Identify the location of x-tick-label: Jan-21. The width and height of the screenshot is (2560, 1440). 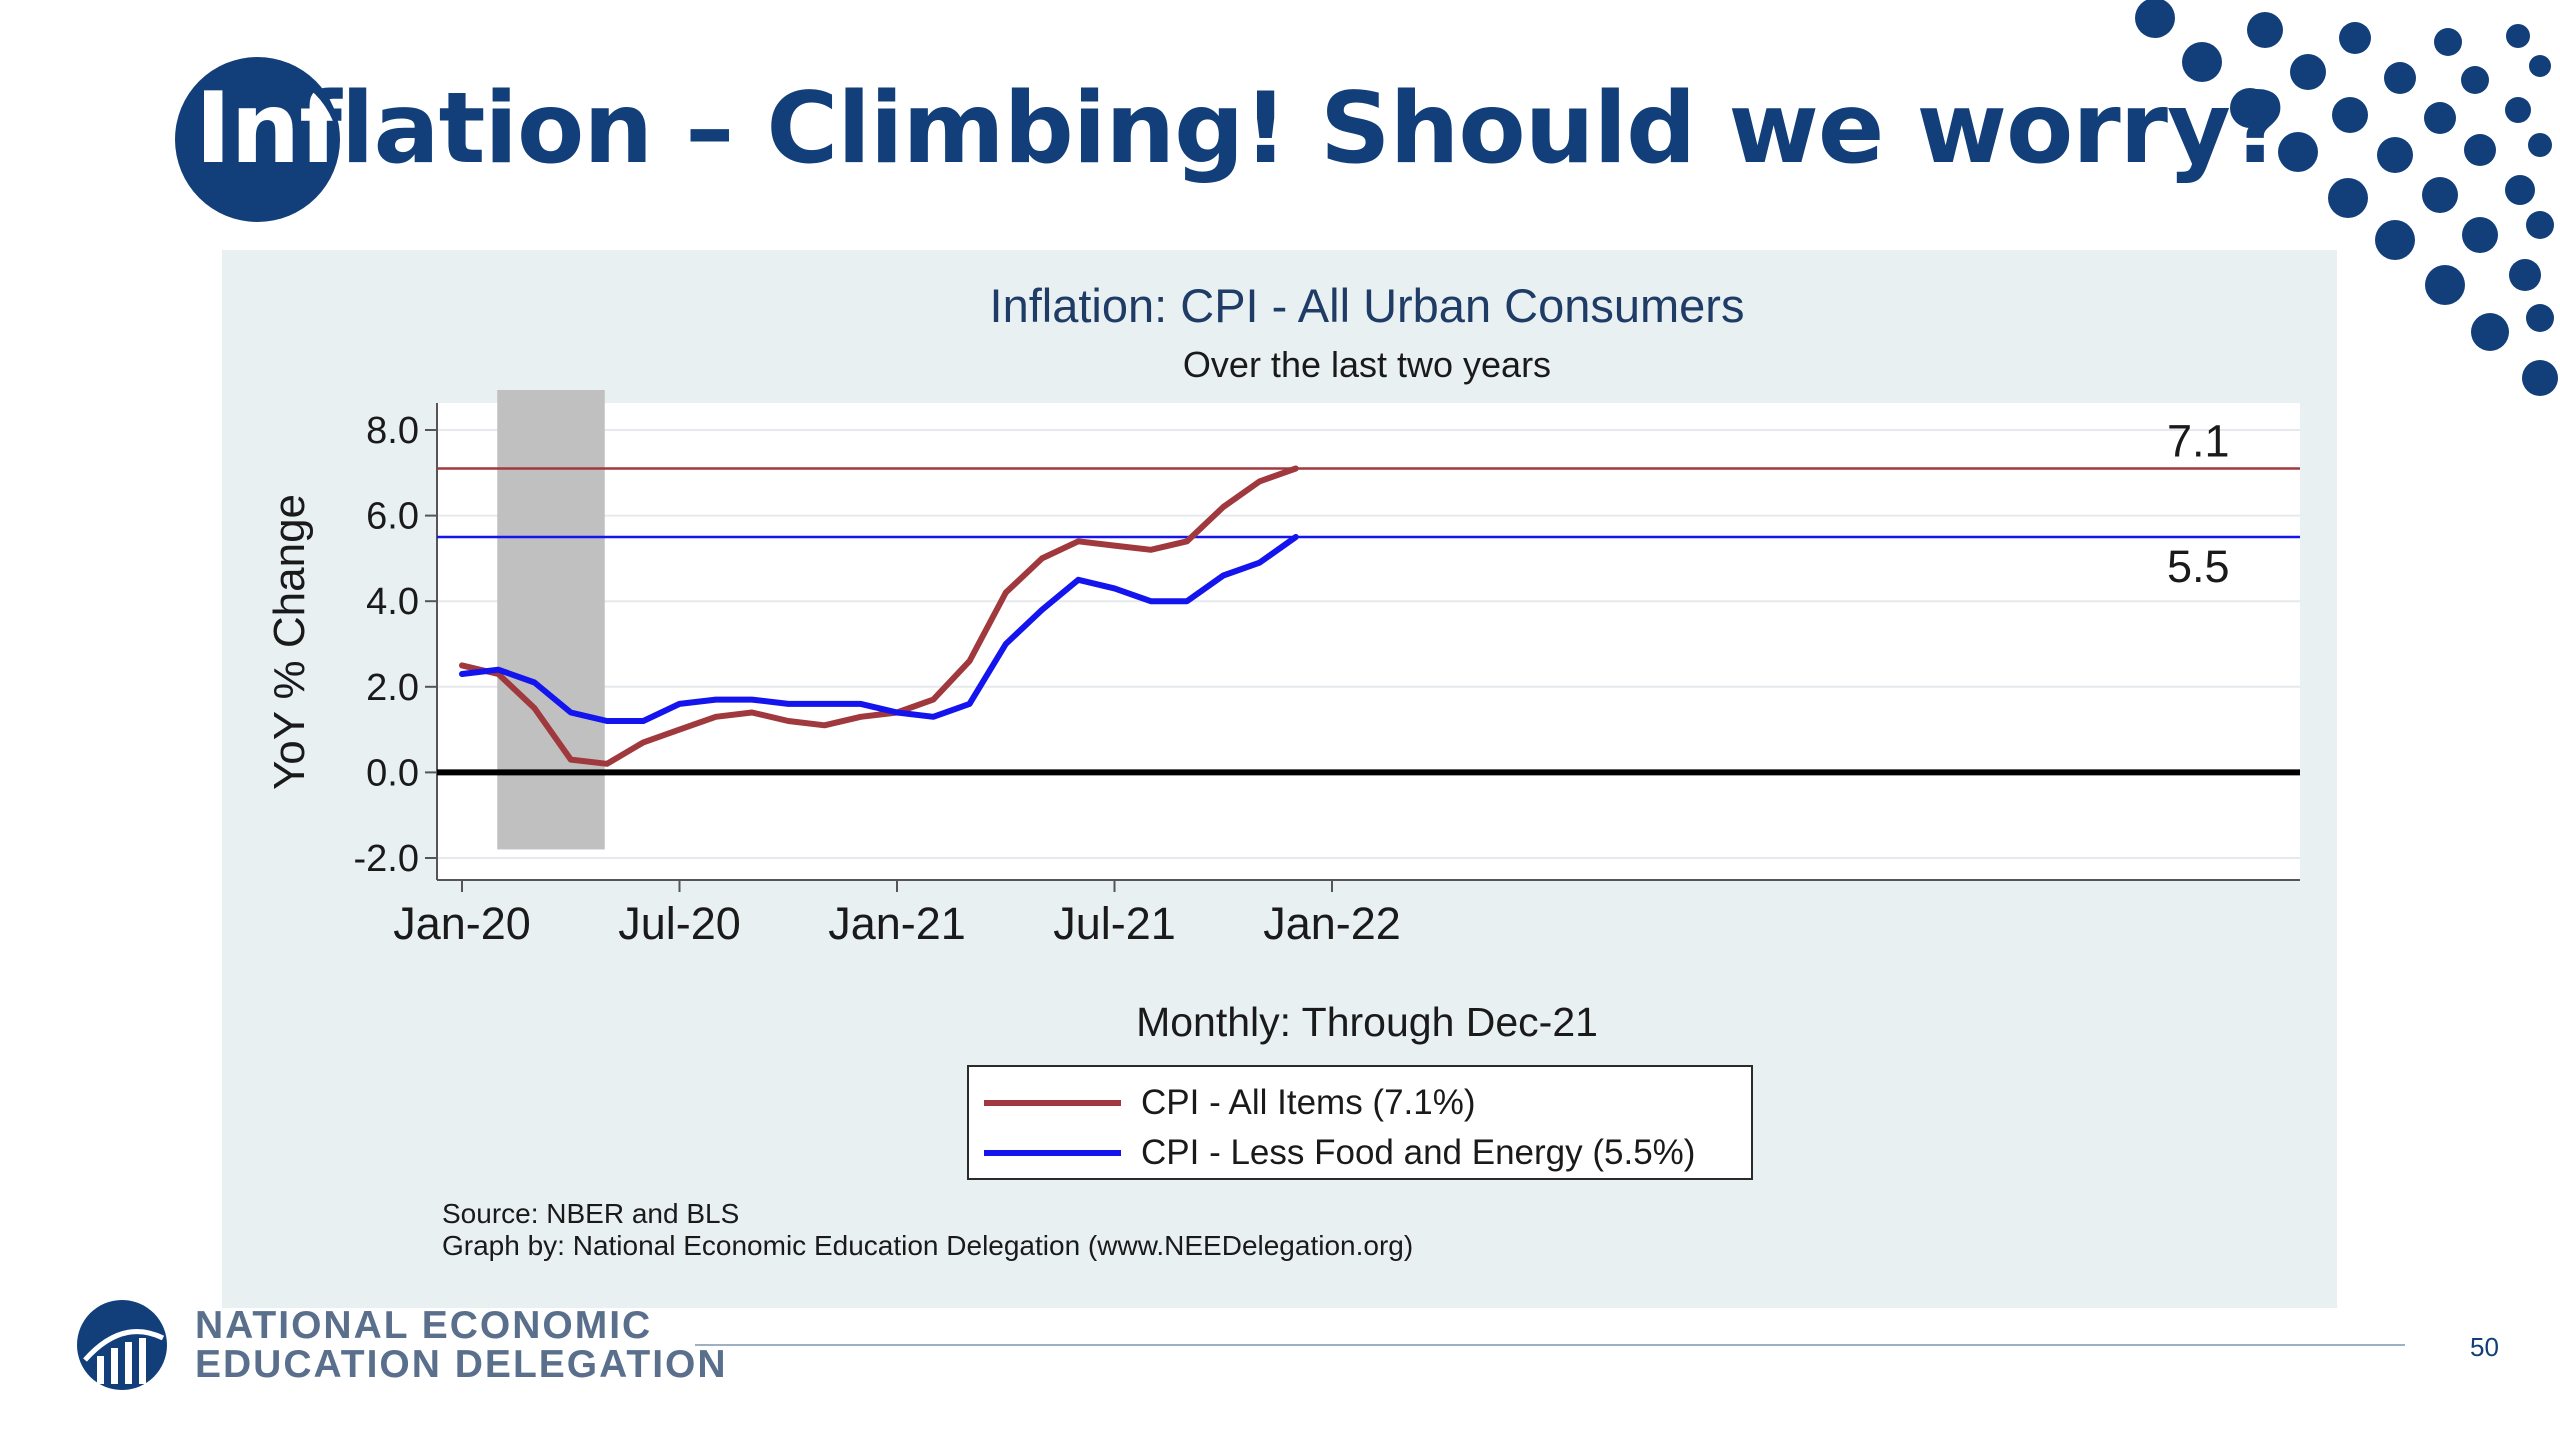
(897, 923).